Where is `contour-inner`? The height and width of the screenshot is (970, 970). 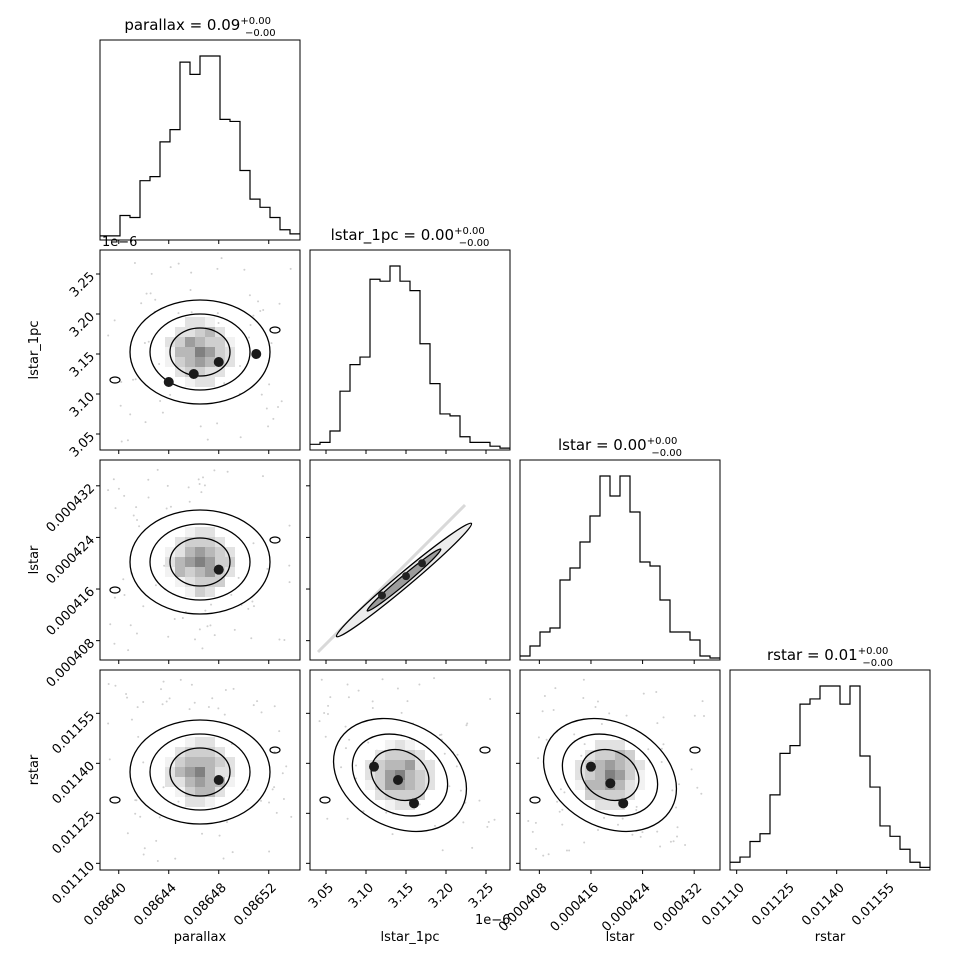 contour-inner is located at coordinates (200, 352).